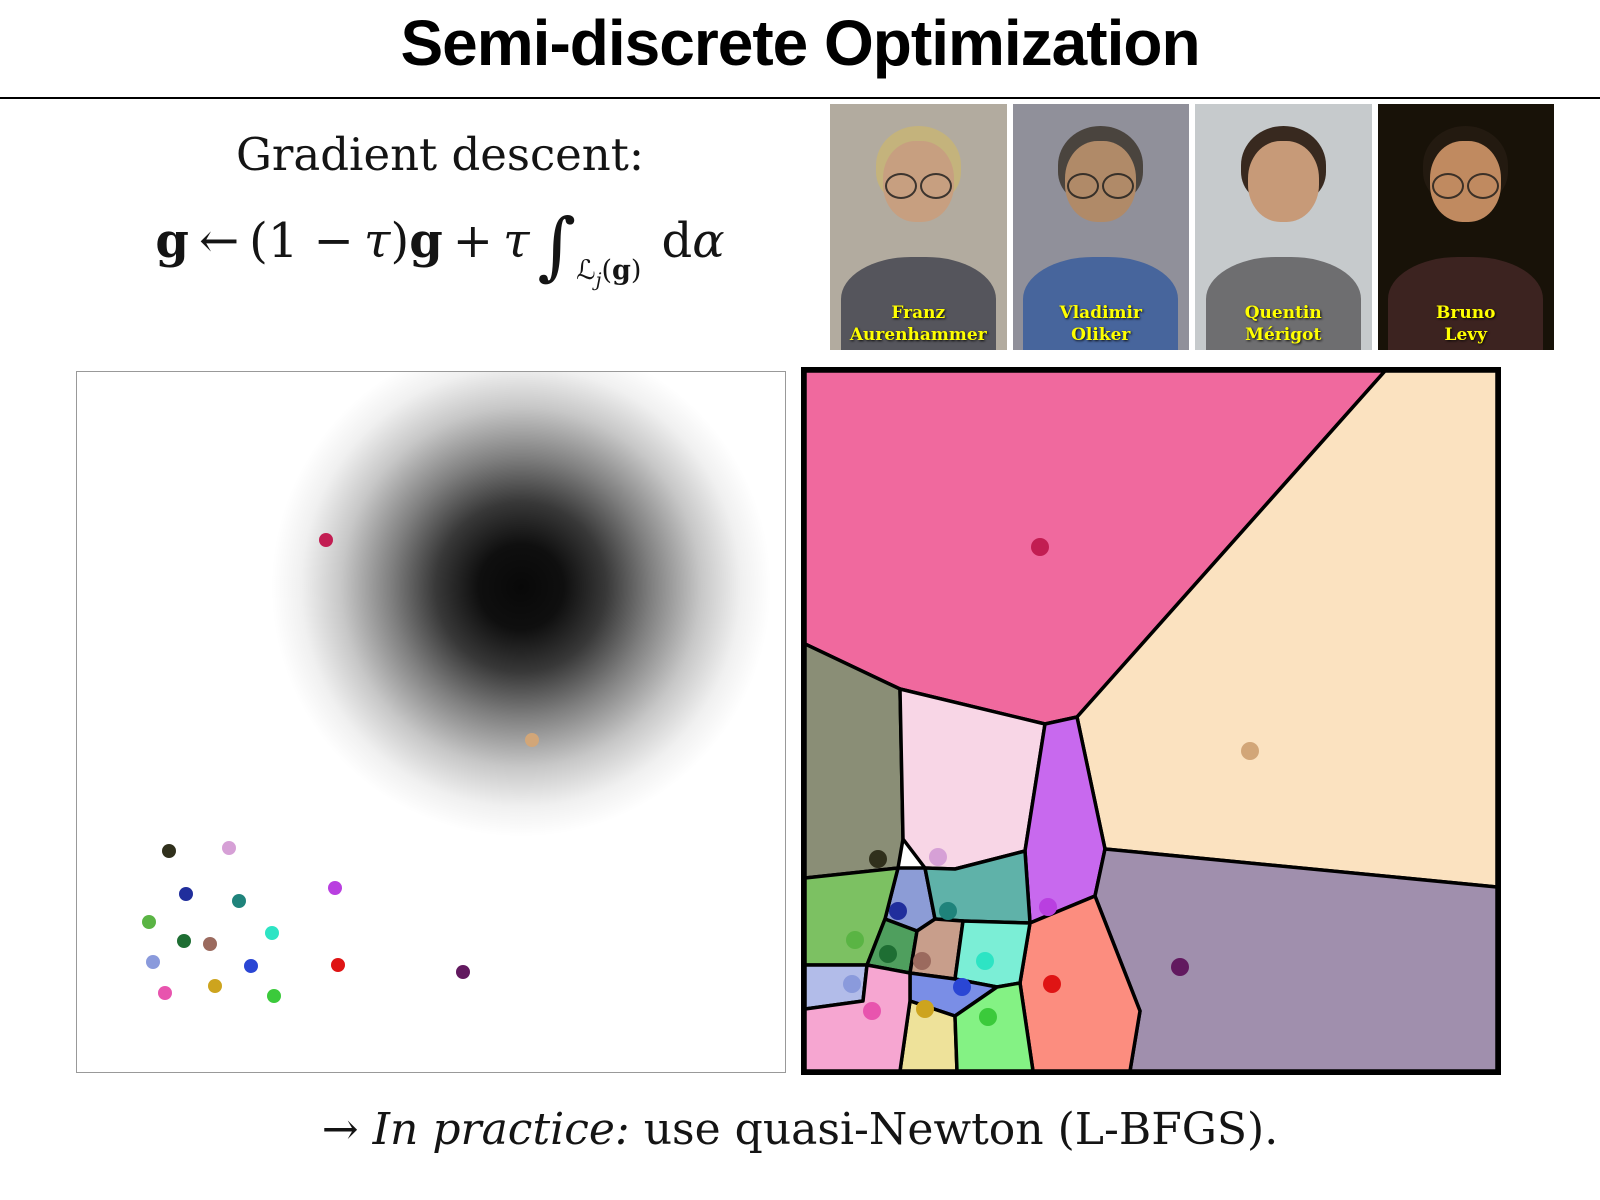  What do you see at coordinates (532, 740) in the screenshot?
I see `sample-point-tan` at bounding box center [532, 740].